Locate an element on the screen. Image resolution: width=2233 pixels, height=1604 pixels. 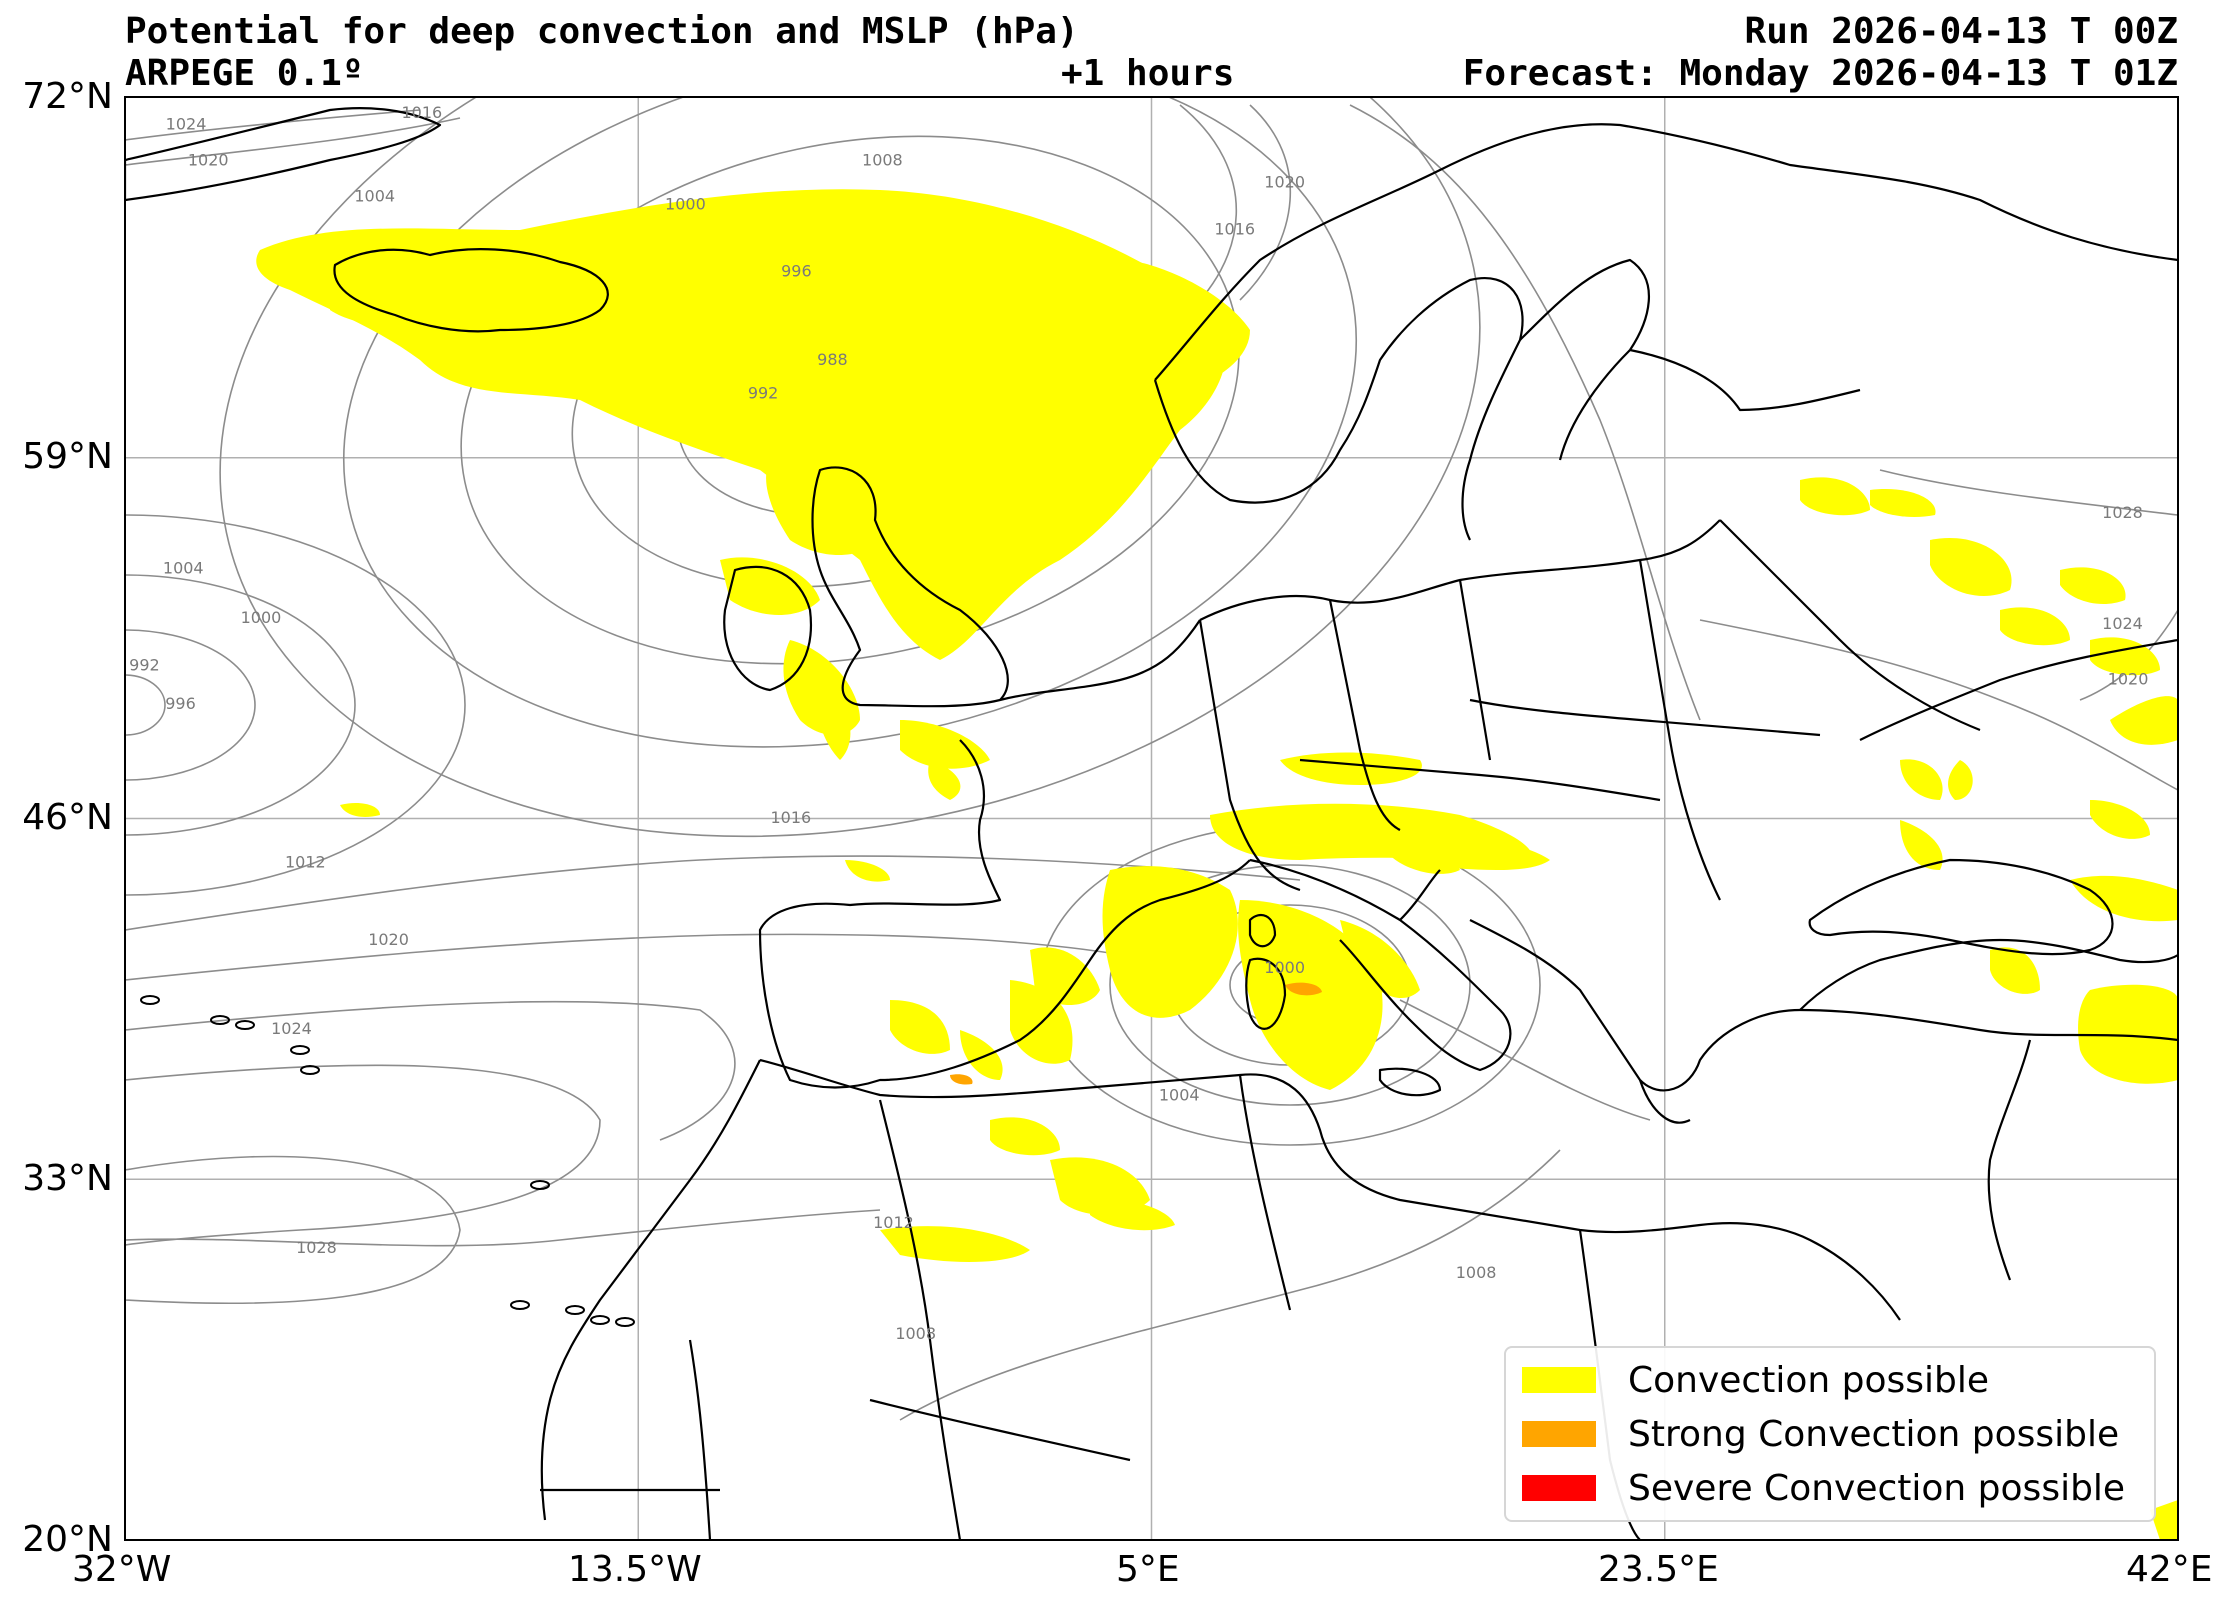
run-label: Run 2026-04-13 T 00Z is located at coordinates (1961, 31).